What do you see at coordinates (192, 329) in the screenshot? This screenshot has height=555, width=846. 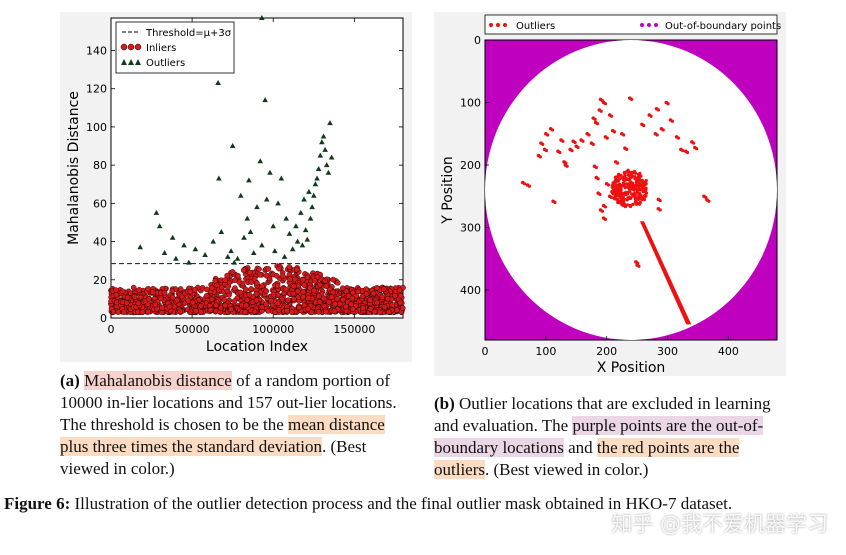 I see `x-tick-label: 50000` at bounding box center [192, 329].